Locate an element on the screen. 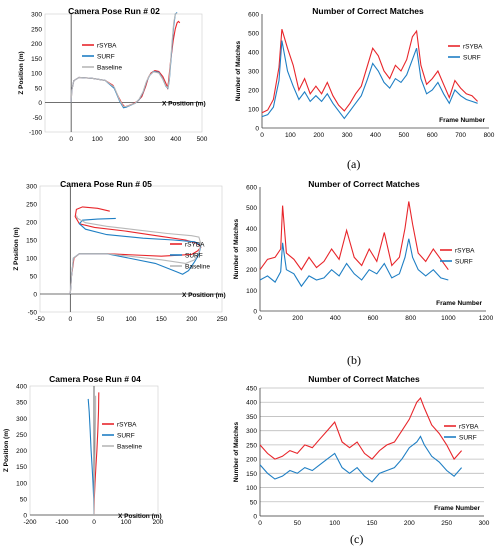 This screenshot has height=550, width=503. x-tick-label: 1200 is located at coordinates (486, 318).